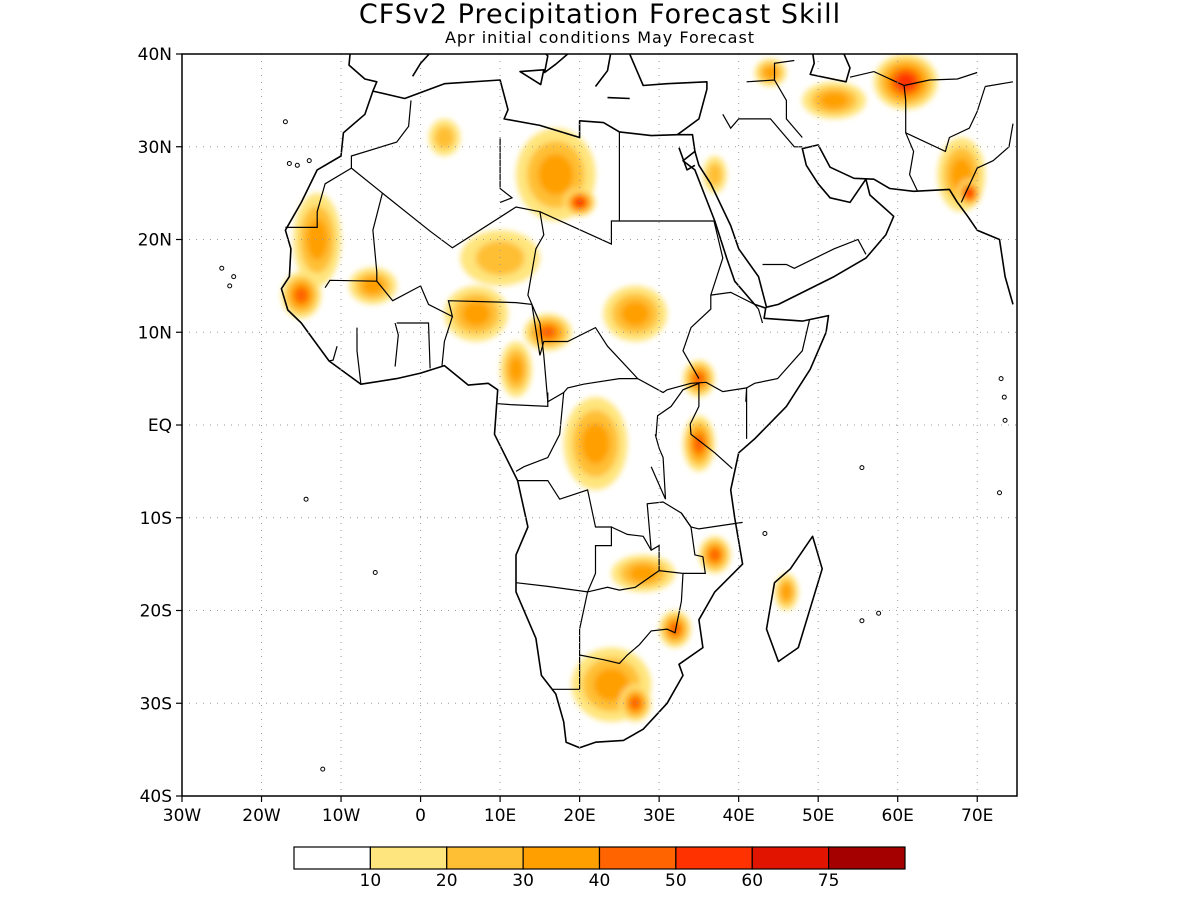 The image size is (1200, 900). What do you see at coordinates (556, 64) in the screenshot?
I see `italy-coastline` at bounding box center [556, 64].